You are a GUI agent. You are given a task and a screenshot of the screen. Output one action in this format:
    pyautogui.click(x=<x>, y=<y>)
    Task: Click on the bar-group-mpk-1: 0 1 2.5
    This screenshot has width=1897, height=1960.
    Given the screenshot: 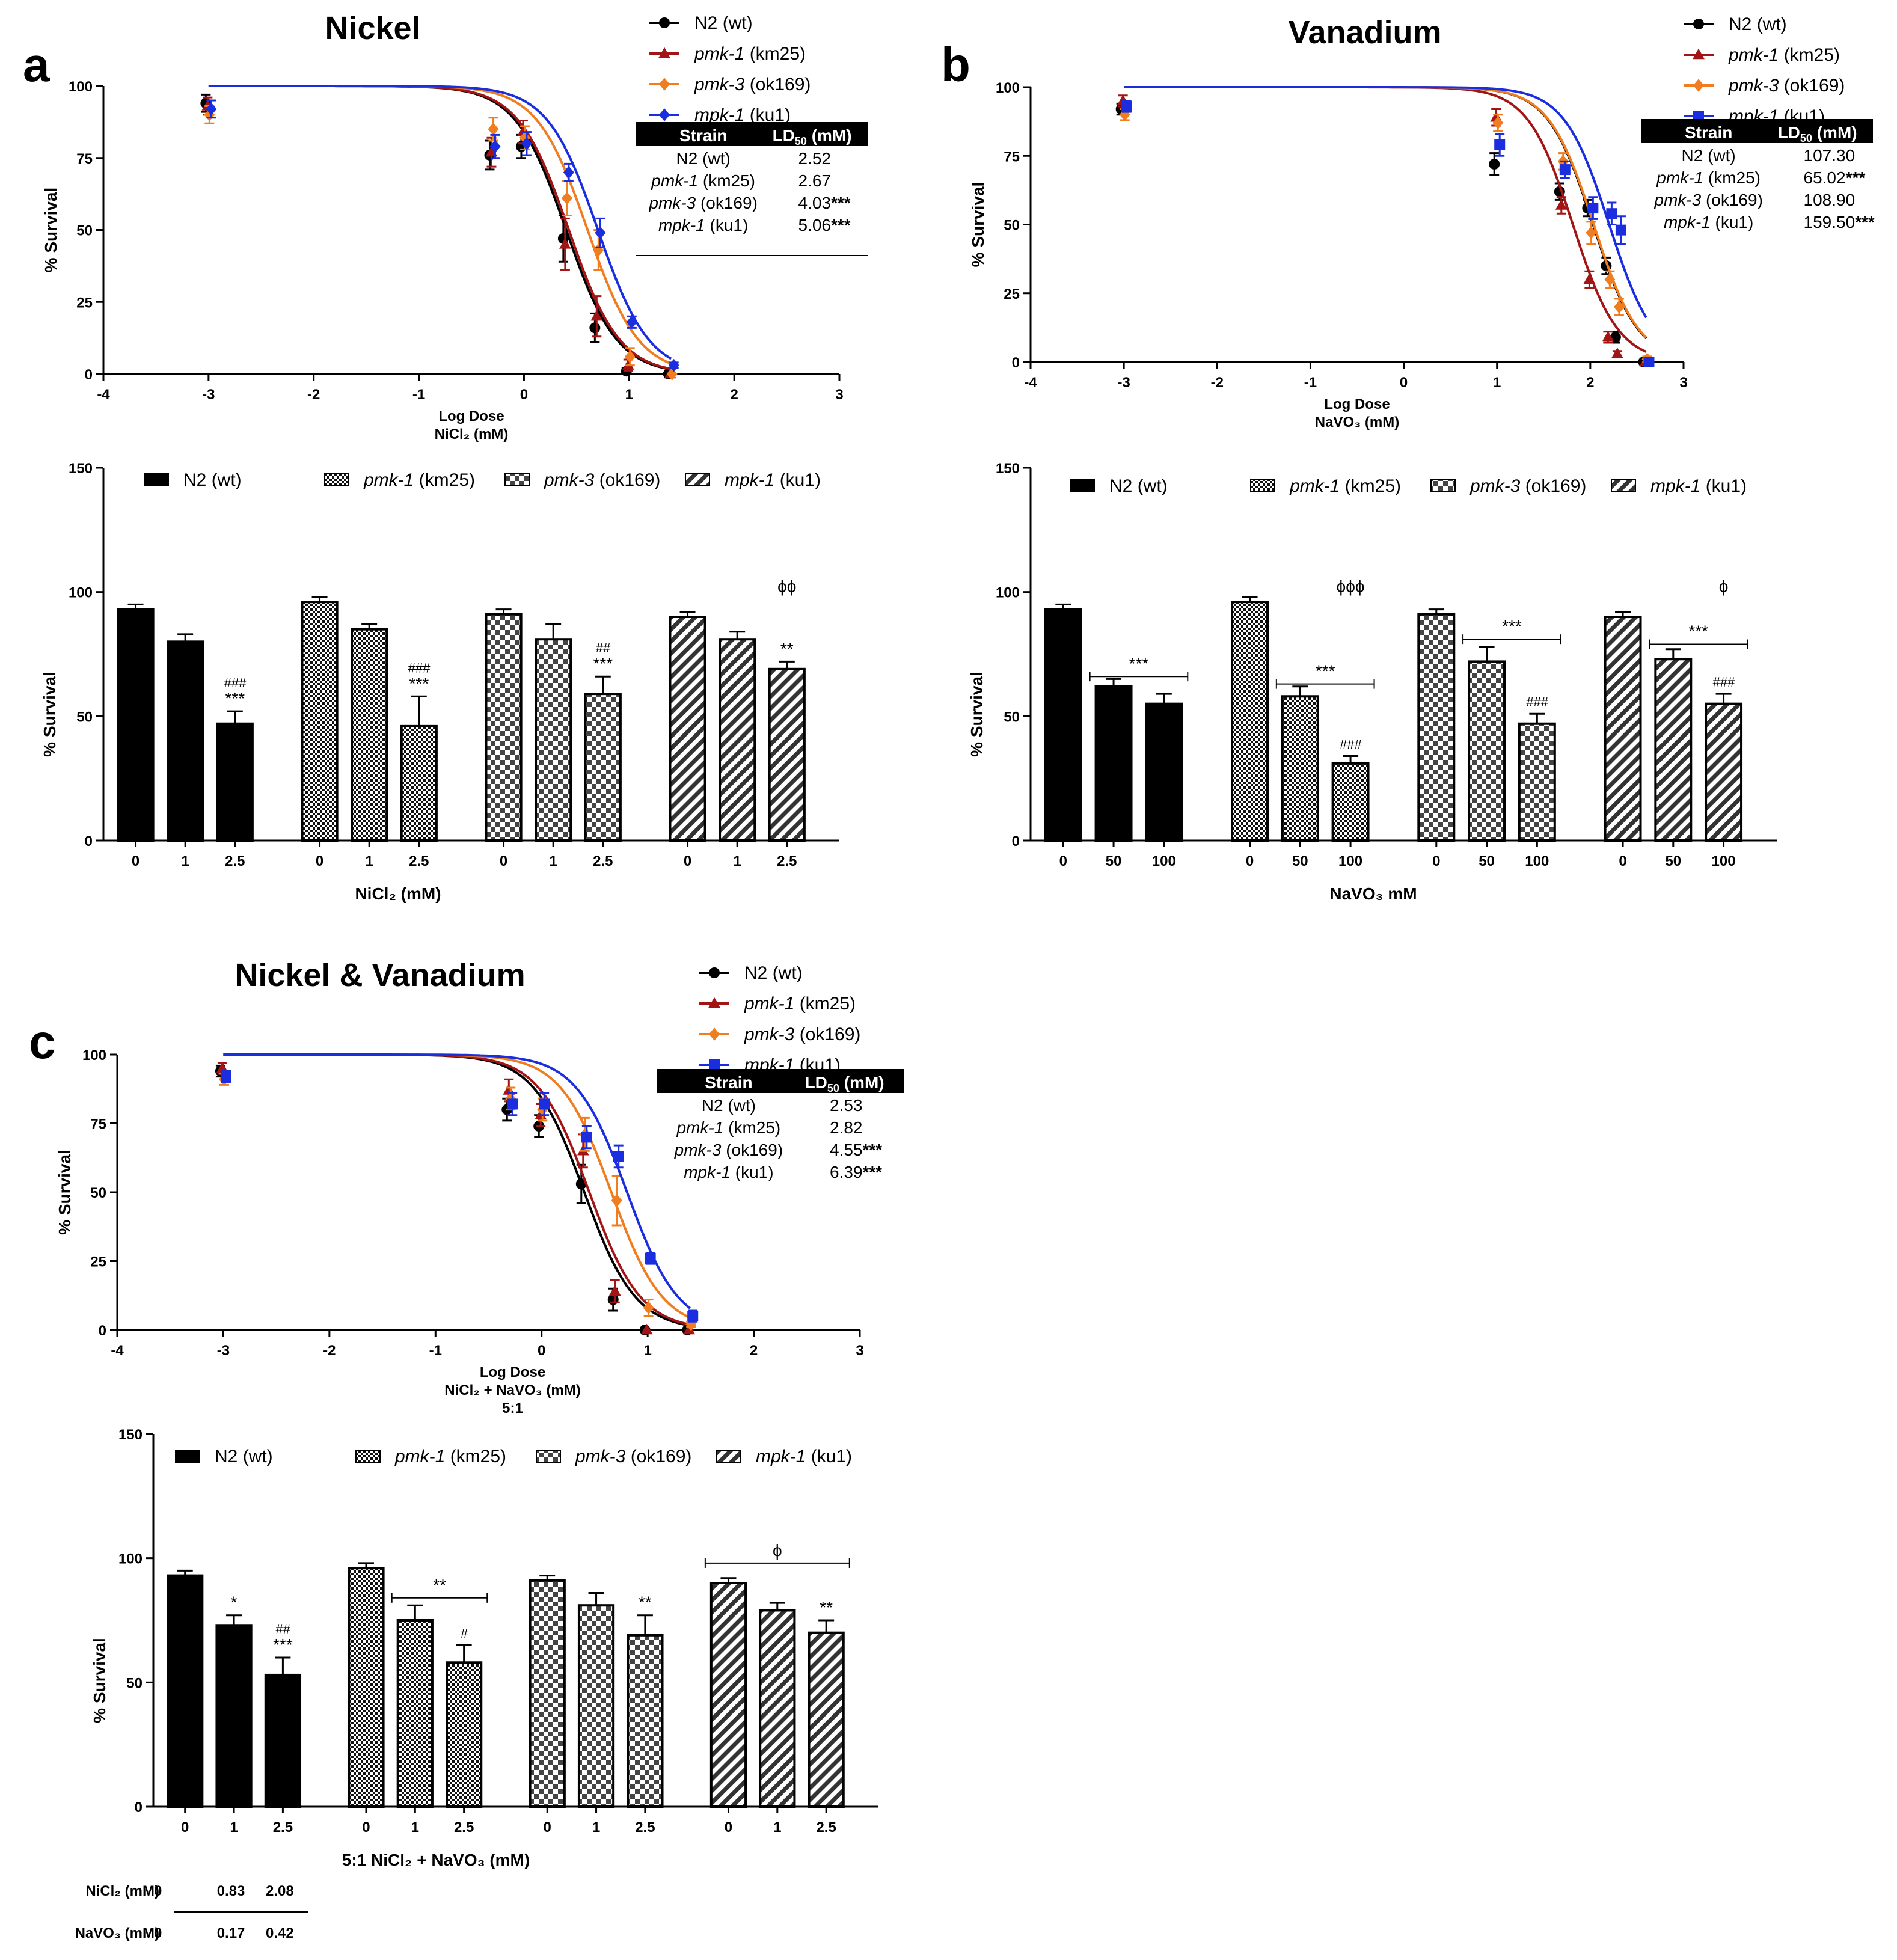 What is the action you would take?
    pyautogui.click(x=737, y=740)
    